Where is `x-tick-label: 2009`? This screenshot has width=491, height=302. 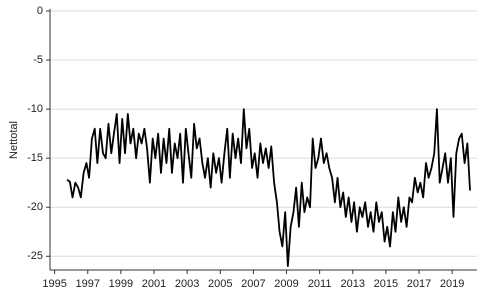
x-tick-label: 2009 is located at coordinates (286, 284).